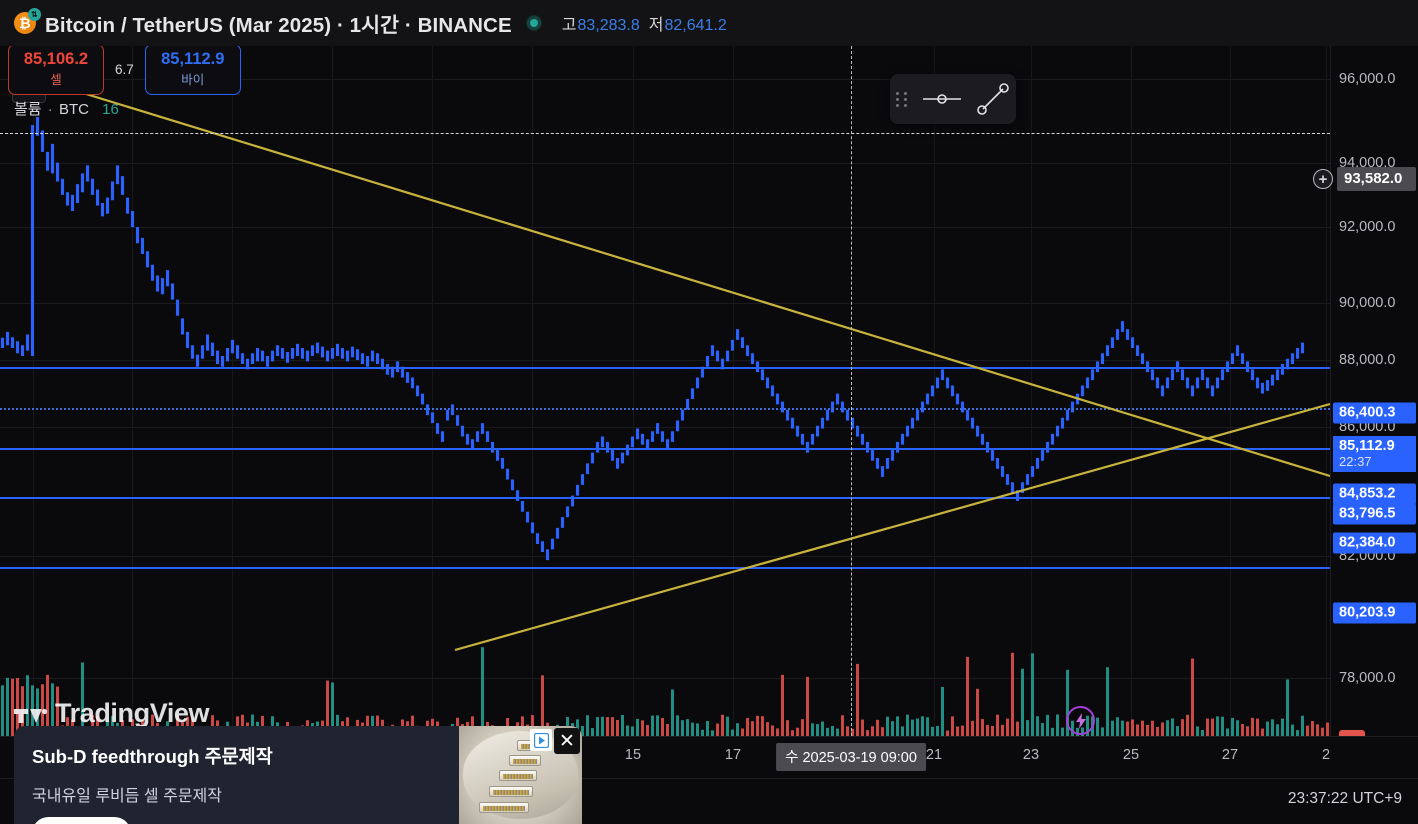  What do you see at coordinates (110, 109) in the screenshot?
I see `volume-value: 16` at bounding box center [110, 109].